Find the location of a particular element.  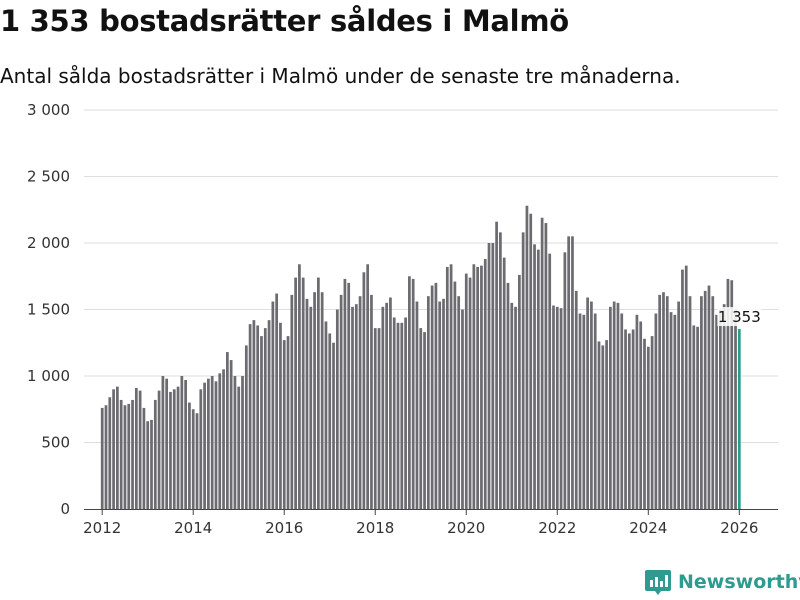

highlight-bar is located at coordinates (739, 419).